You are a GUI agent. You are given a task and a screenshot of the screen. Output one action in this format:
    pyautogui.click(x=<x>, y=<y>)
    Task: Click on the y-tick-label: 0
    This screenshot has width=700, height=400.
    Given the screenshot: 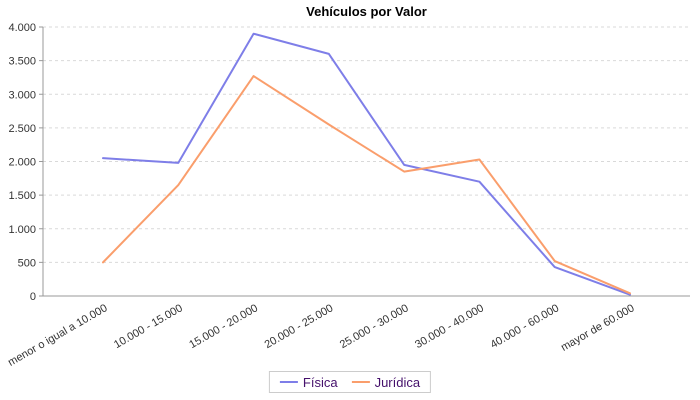 What is the action you would take?
    pyautogui.click(x=33, y=297)
    